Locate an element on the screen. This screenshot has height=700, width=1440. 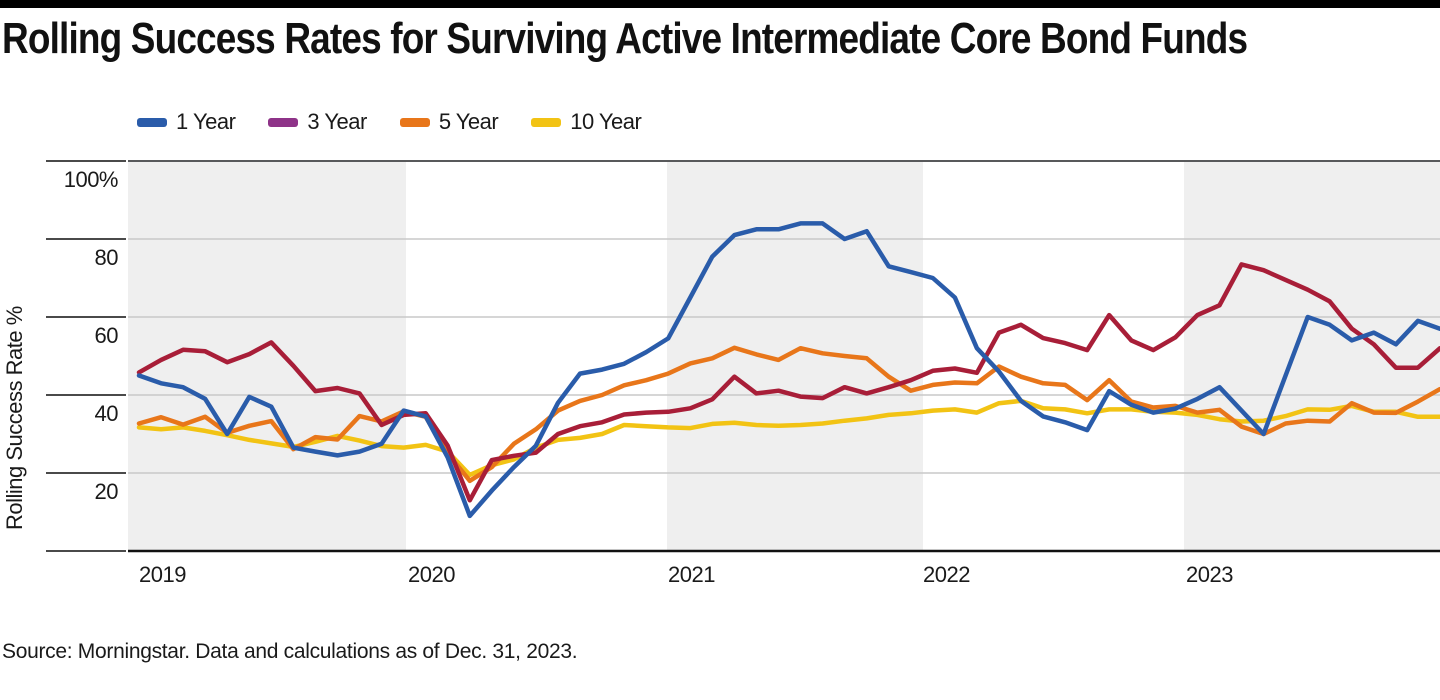
y-tick-label-100: 100% is located at coordinates (91, 179).